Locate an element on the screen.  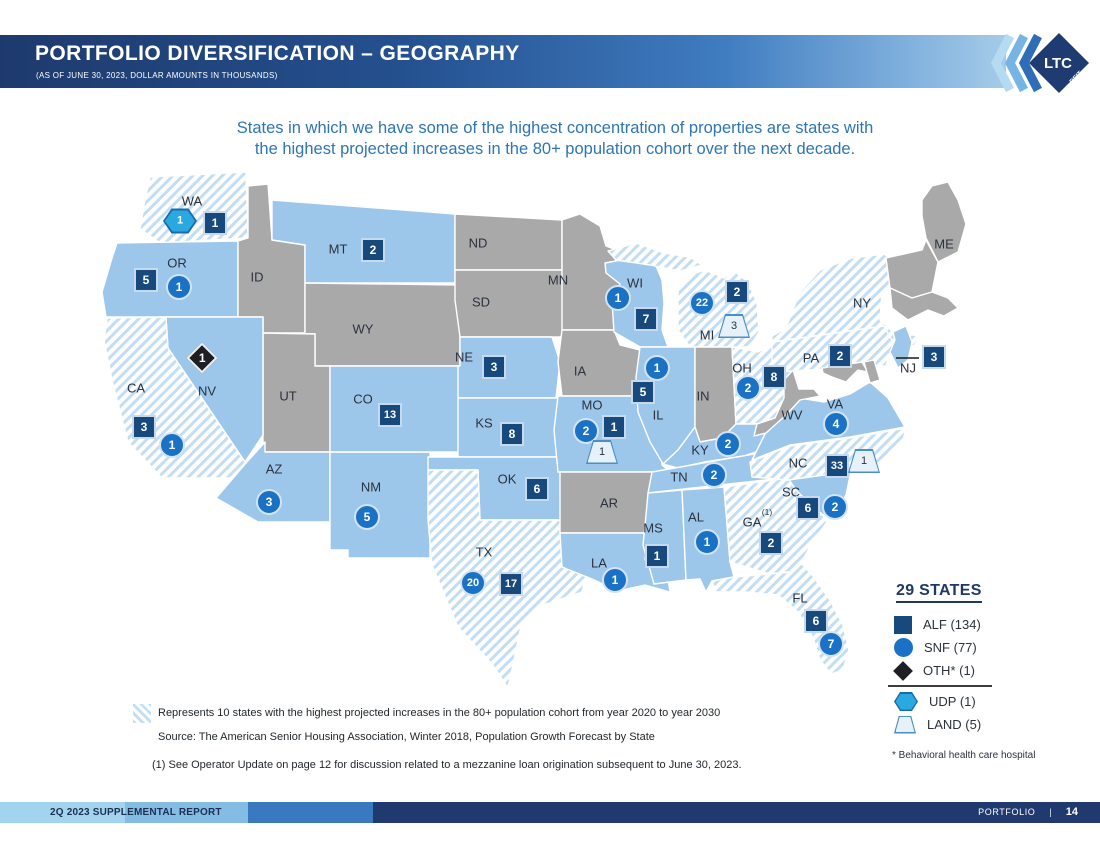
legend-item-diamond: OTH* (1) is located at coordinates (986, 670).